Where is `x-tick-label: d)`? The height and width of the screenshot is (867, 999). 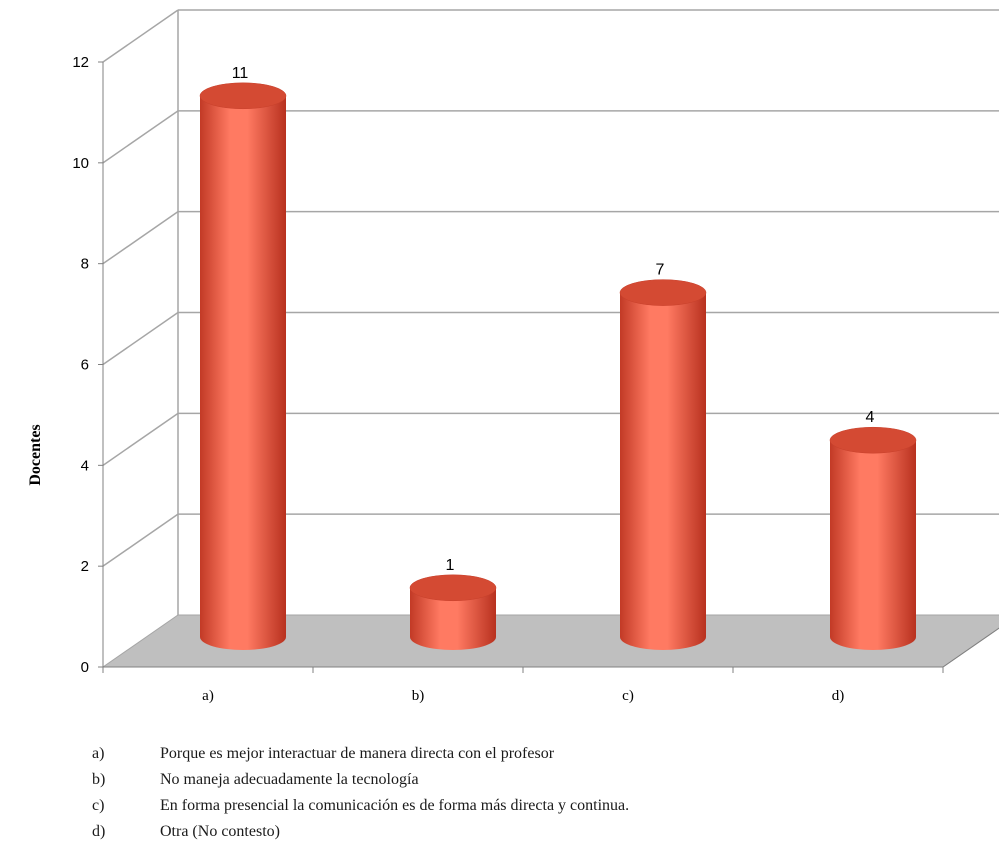 x-tick-label: d) is located at coordinates (838, 696).